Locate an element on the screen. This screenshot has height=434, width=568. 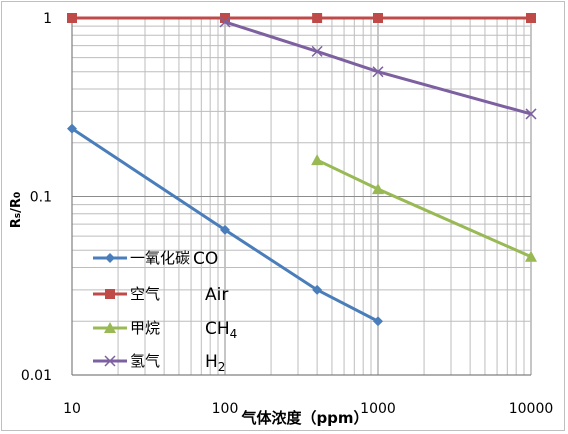
legend-label-cn: 甲烷 is located at coordinates (145, 328).